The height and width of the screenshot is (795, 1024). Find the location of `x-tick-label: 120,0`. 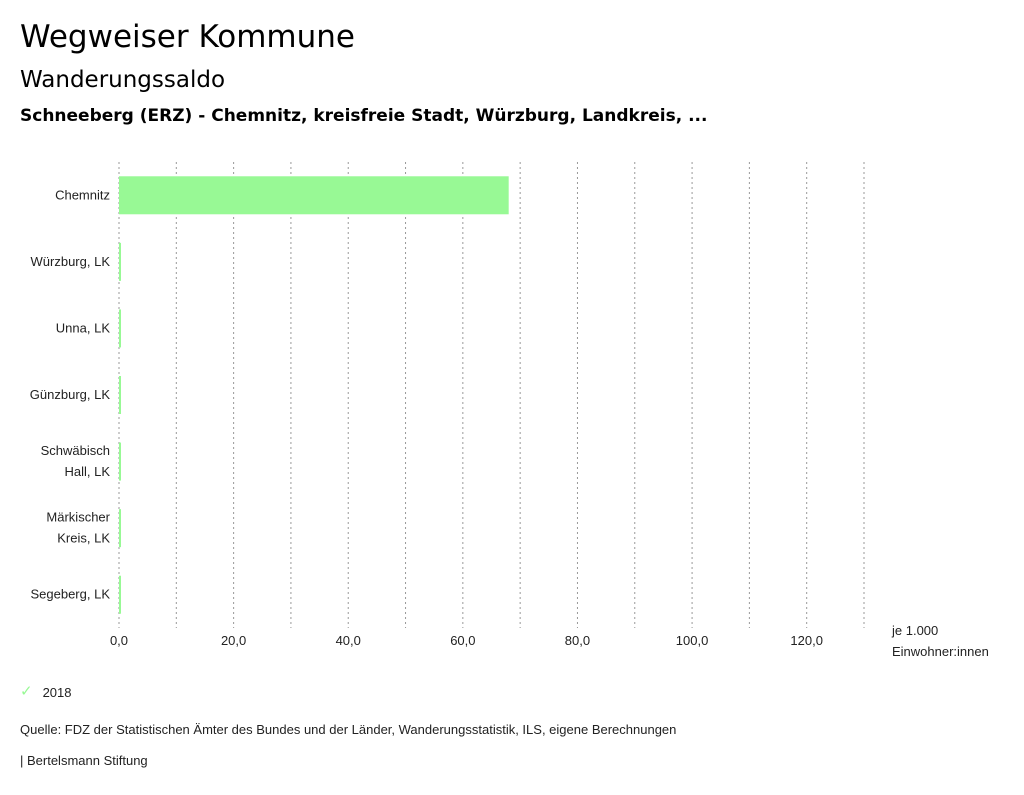

x-tick-label: 120,0 is located at coordinates (806, 640).